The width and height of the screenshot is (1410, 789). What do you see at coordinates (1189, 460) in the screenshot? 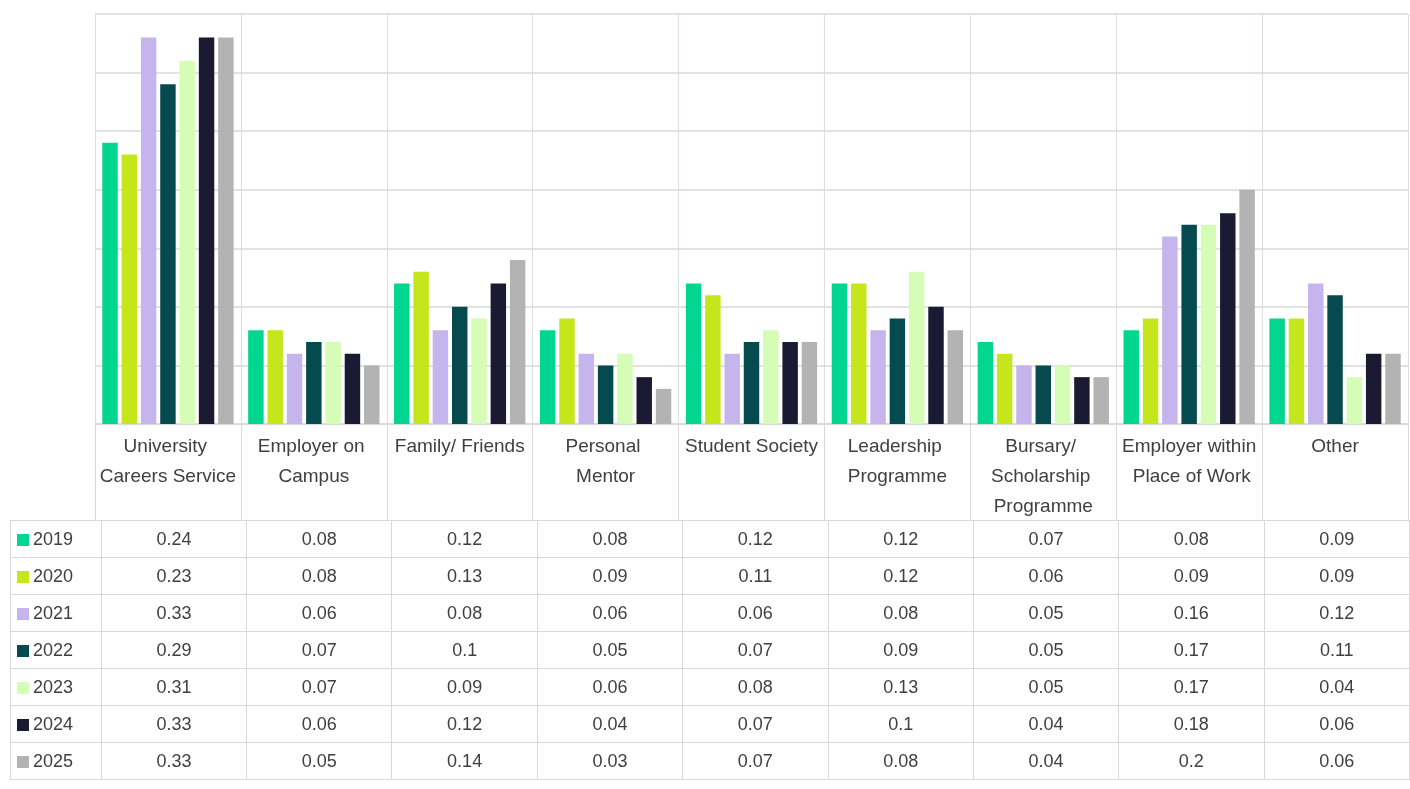
I see `x-tick-label: Employer within Place of Work` at bounding box center [1189, 460].